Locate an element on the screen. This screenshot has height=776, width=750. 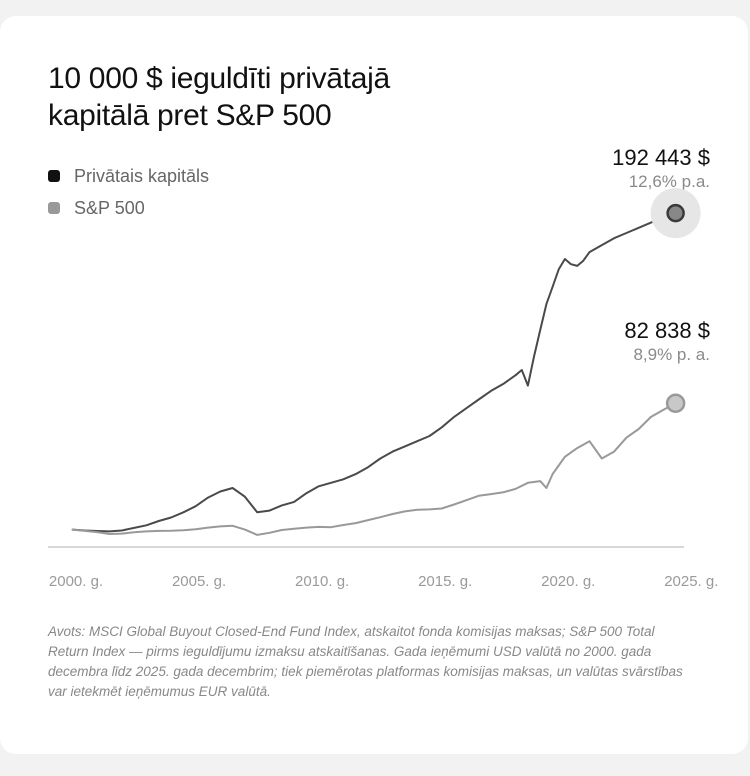
x-tick-label: 2005. g. is located at coordinates (199, 581).